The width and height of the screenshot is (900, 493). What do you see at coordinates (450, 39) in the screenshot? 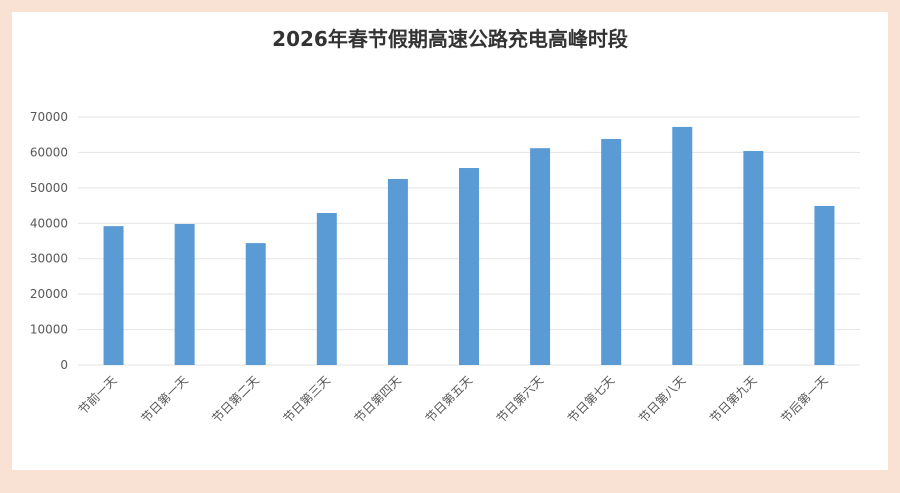
I see `chart-title: 2026年春节假期高速公路充电高峰时段` at bounding box center [450, 39].